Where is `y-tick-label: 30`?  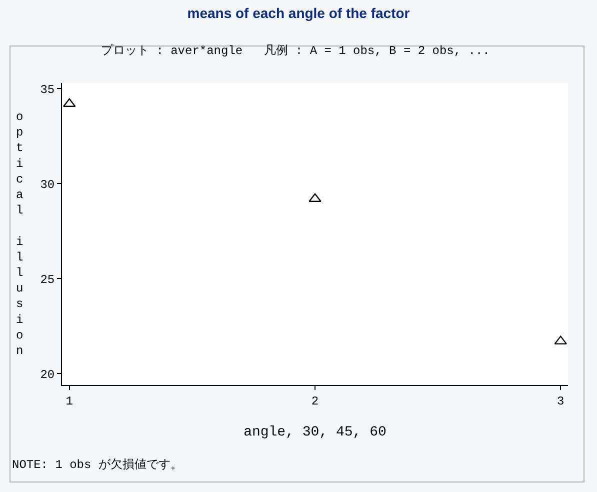
y-tick-label: 30 is located at coordinates (47, 185).